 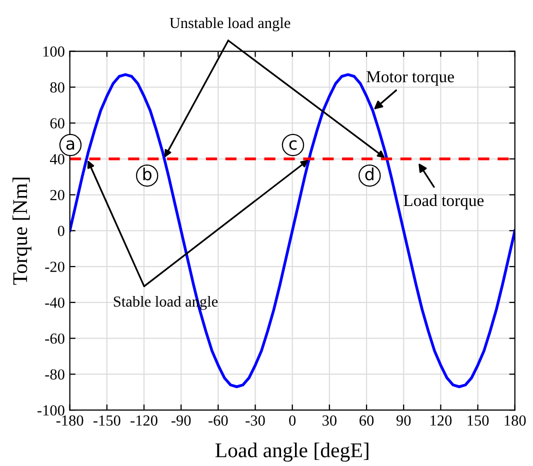 I want to click on x-tick-label: -30, so click(x=255, y=420).